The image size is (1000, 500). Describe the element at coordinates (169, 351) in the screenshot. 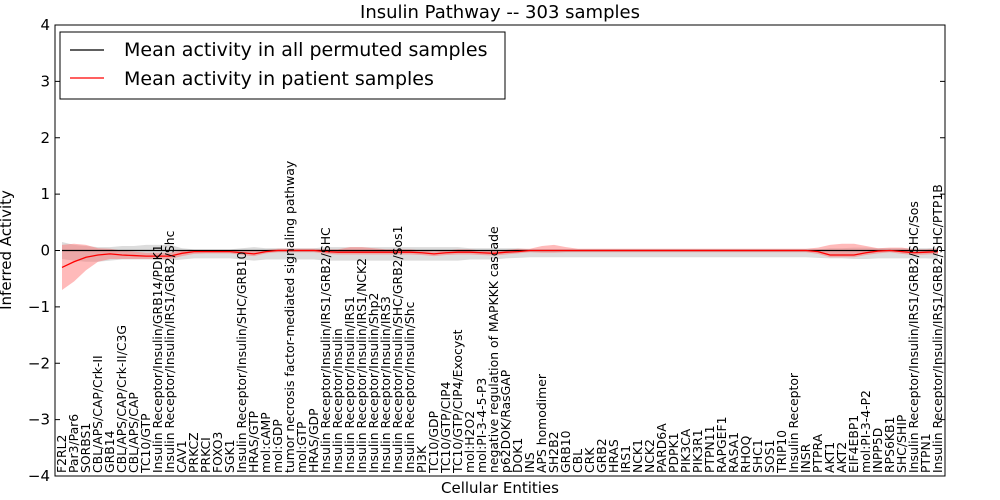

I see `x-category-label: Insulin Receptor/Insulin/IRS1/GRB2/Shc` at that location.